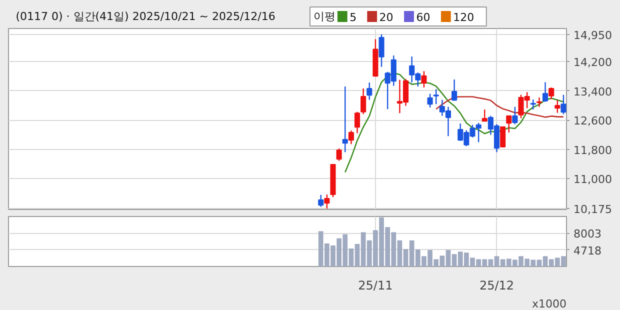 Image resolution: width=620 pixels, height=310 pixels. What do you see at coordinates (375, 285) in the screenshot?
I see `x-tick-label: 25/11` at bounding box center [375, 285].